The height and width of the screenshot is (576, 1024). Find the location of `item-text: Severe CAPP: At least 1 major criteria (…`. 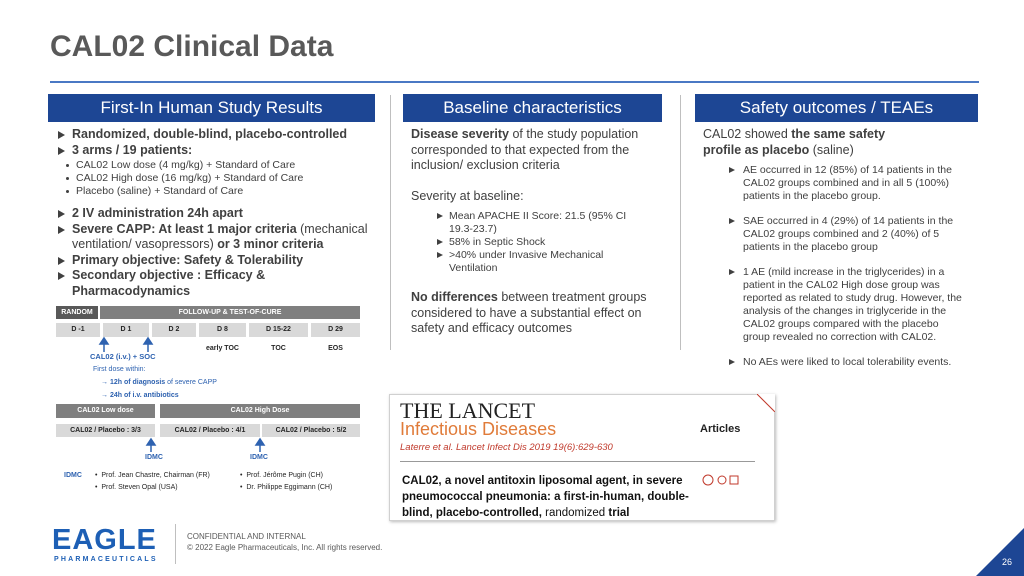

item-text: Severe CAPP: At least 1 major criteria (… is located at coordinates (223, 237).